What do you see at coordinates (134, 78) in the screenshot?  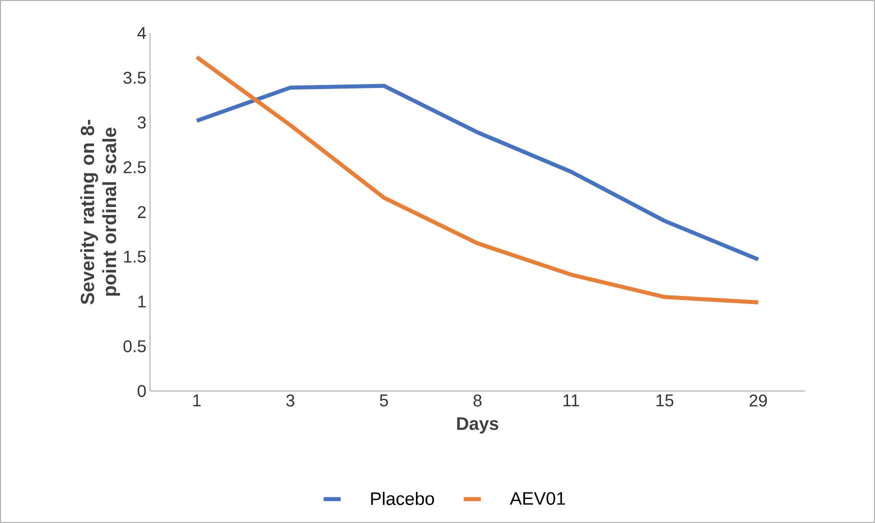 I see `y-tick-label: 3.5` at bounding box center [134, 78].